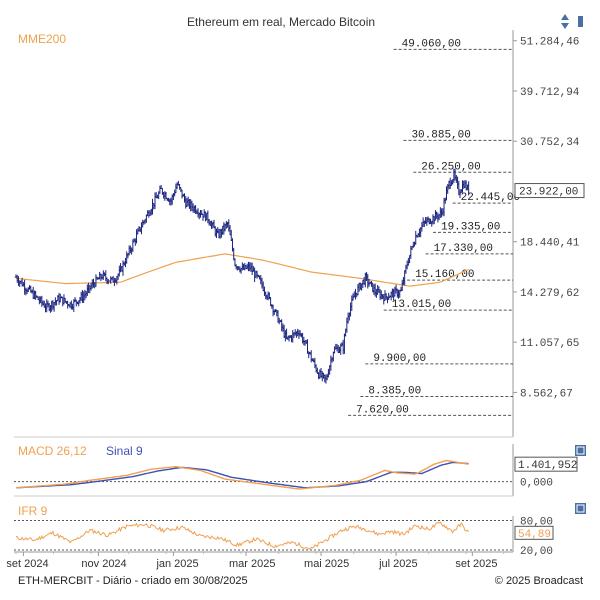  What do you see at coordinates (539, 581) in the screenshot?
I see `footer-right: © 2025 Broadcast` at bounding box center [539, 581].